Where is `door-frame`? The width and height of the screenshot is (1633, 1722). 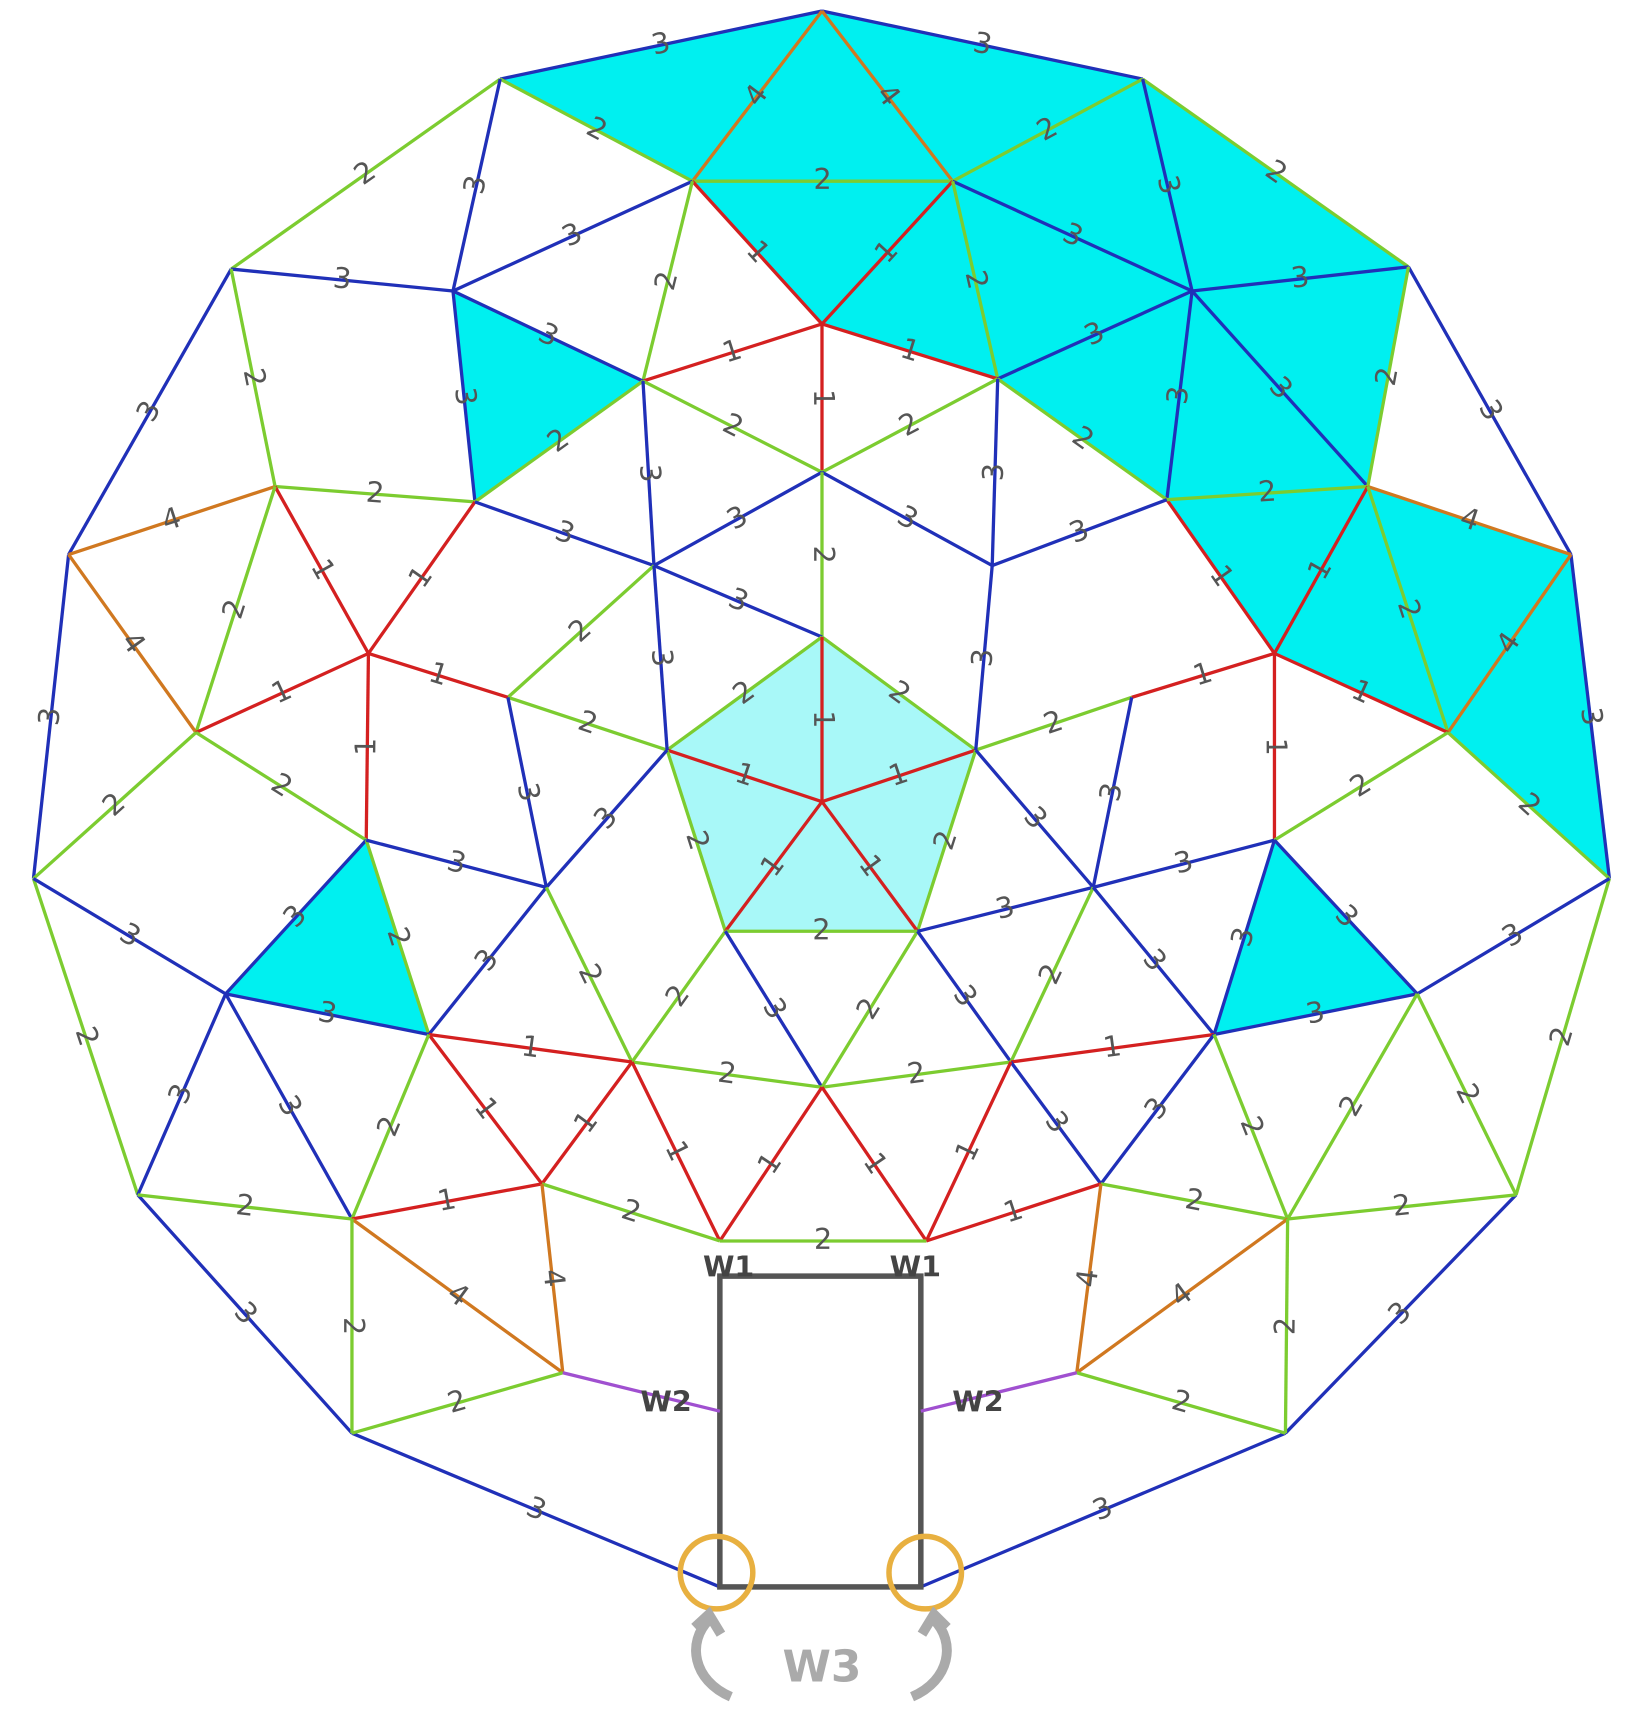
door-frame is located at coordinates (820, 1431).